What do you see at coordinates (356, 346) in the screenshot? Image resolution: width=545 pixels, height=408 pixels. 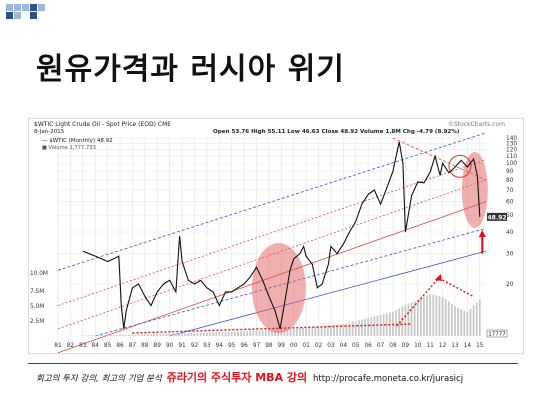 I see `x-tick-label: 05` at bounding box center [356, 346].